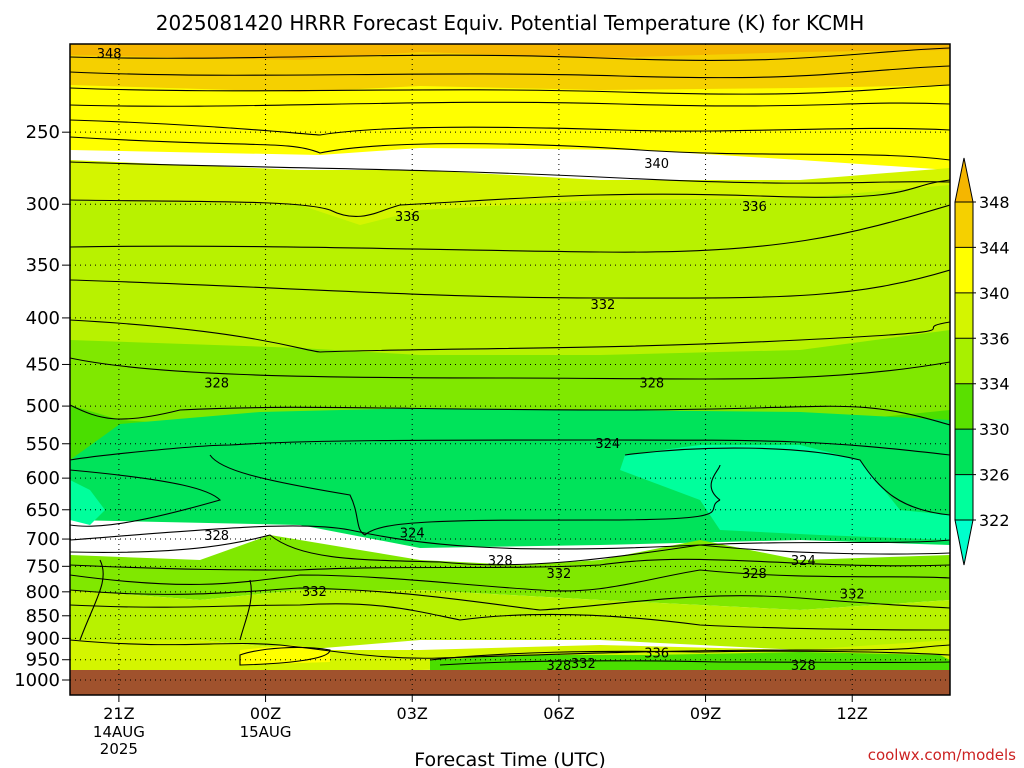 The width and height of the screenshot is (1024, 768). What do you see at coordinates (964, 542) in the screenshot?
I see `legend-bottom-arrow` at bounding box center [964, 542].